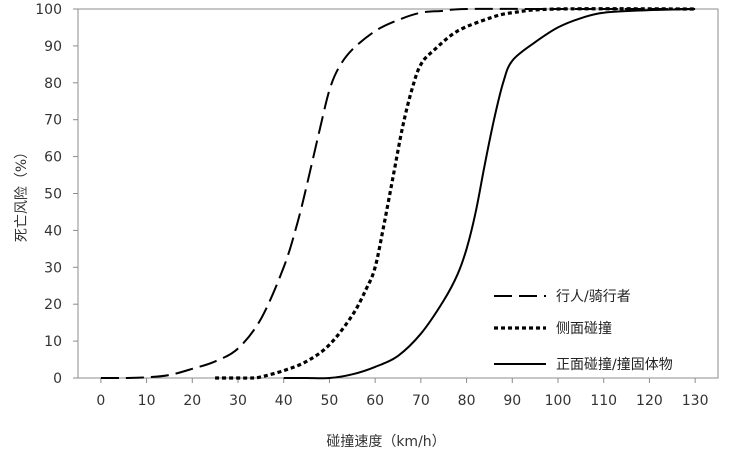 The image size is (731, 458). I want to click on x-tick-label: 0, so click(100, 401).